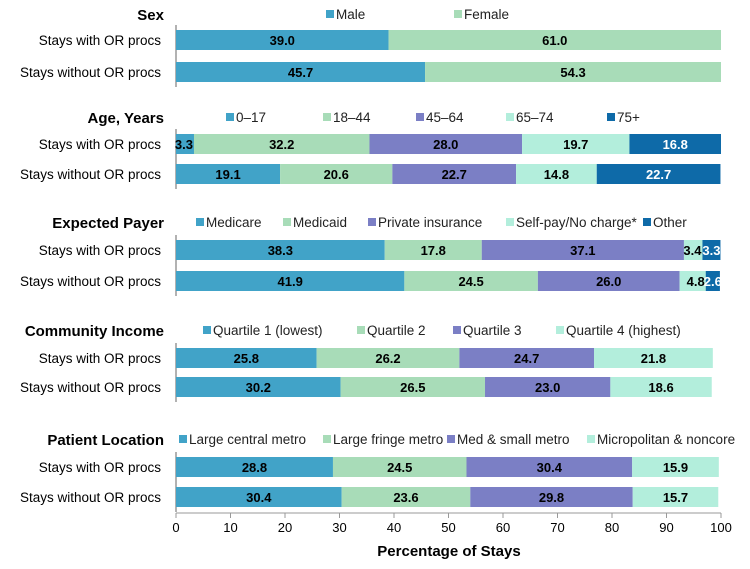 Image resolution: width=750 pixels, height=569 pixels. Describe the element at coordinates (285, 527) in the screenshot. I see `x-tick-label: 20` at that location.